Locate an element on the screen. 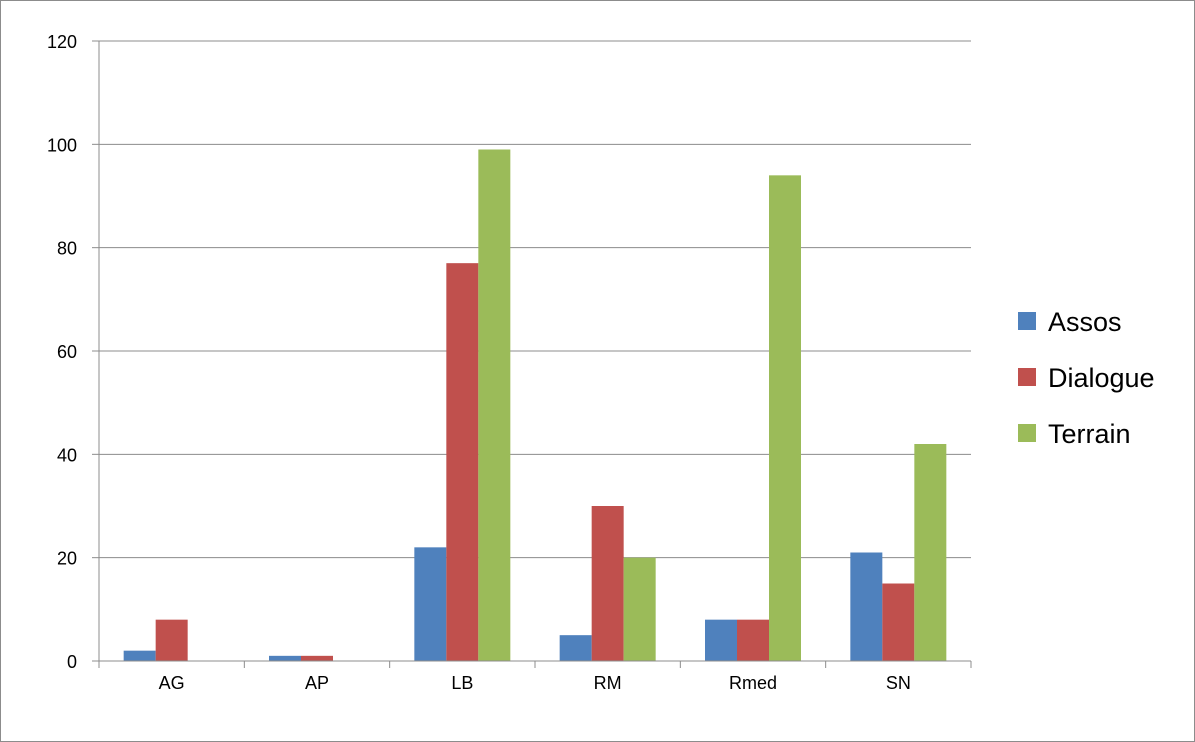  y-tick-label: 0 is located at coordinates (72, 662).